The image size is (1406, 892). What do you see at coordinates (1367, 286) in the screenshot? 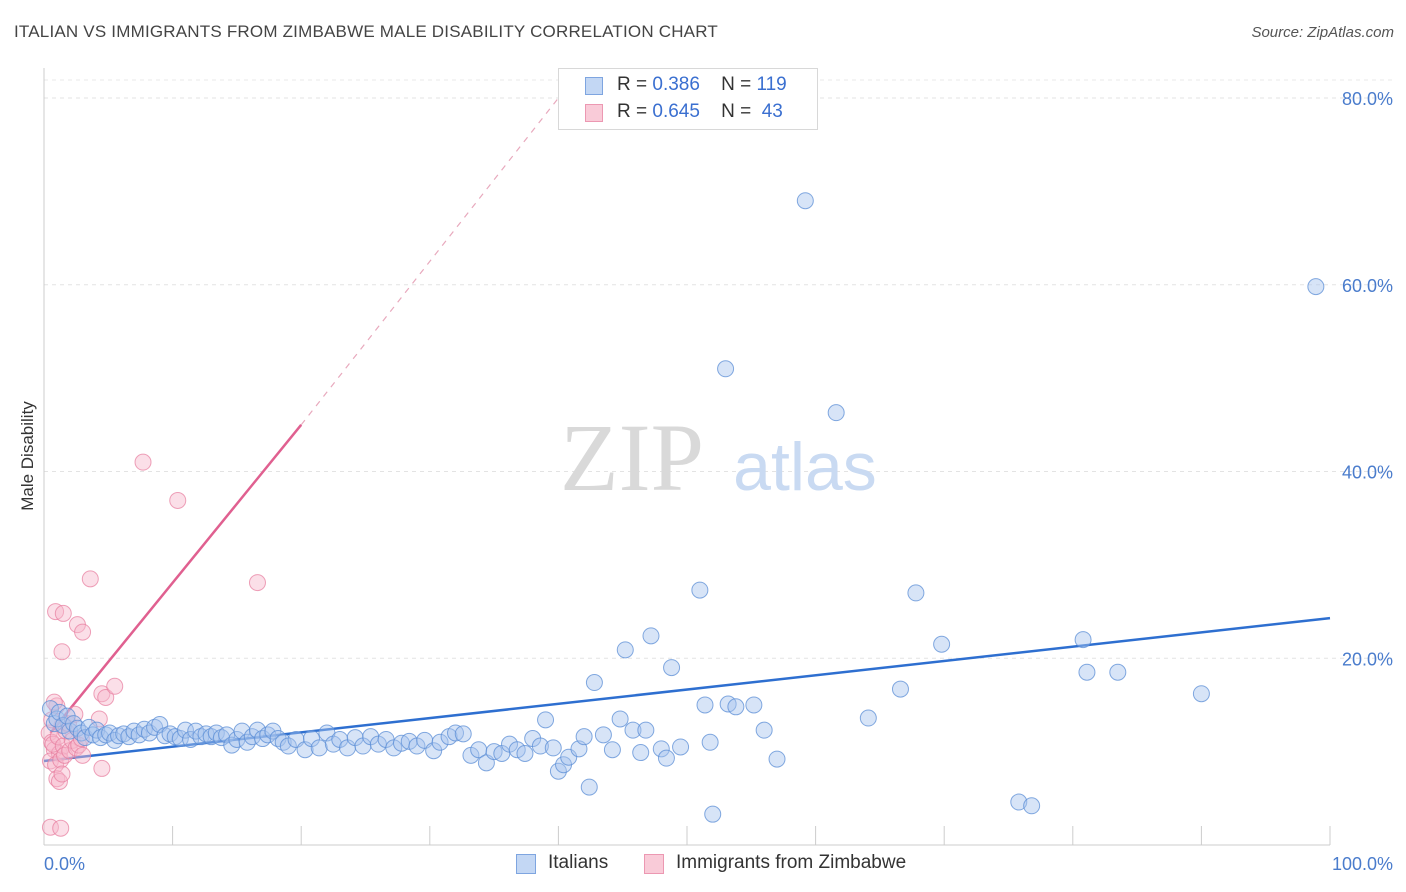
I see `y-tick-label: 60.0%` at bounding box center [1367, 286].